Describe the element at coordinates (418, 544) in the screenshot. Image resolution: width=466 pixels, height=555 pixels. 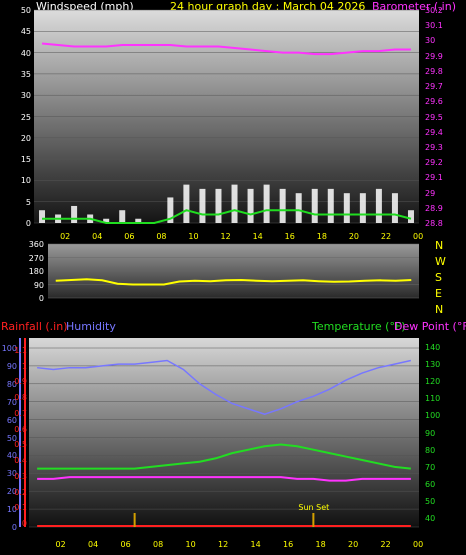
I see `x-tick-bottom: 00` at that location.